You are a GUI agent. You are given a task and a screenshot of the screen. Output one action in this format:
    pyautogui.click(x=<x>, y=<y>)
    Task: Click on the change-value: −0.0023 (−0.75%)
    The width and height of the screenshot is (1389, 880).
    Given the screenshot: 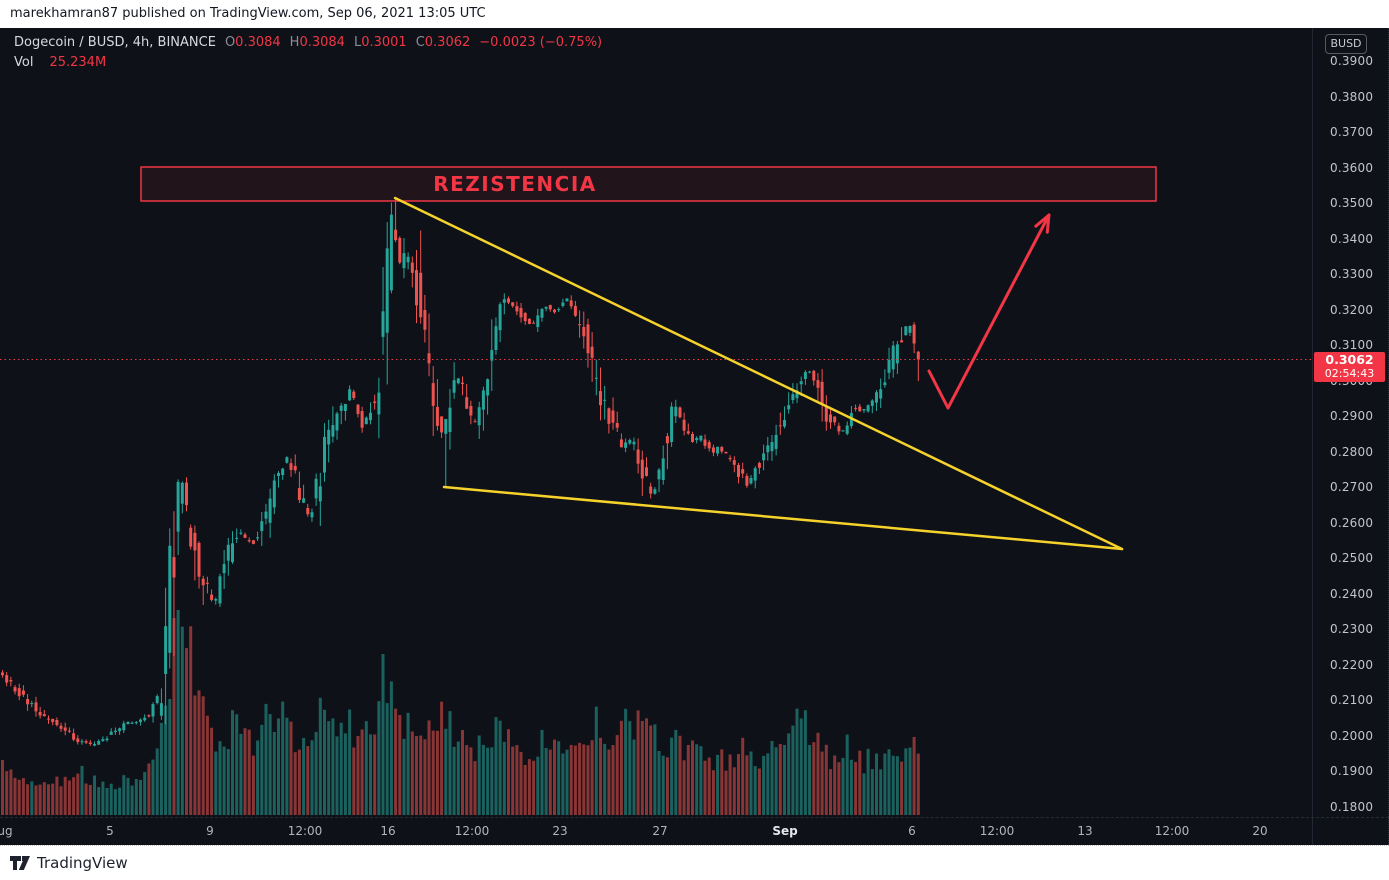 What is the action you would take?
    pyautogui.click(x=541, y=42)
    